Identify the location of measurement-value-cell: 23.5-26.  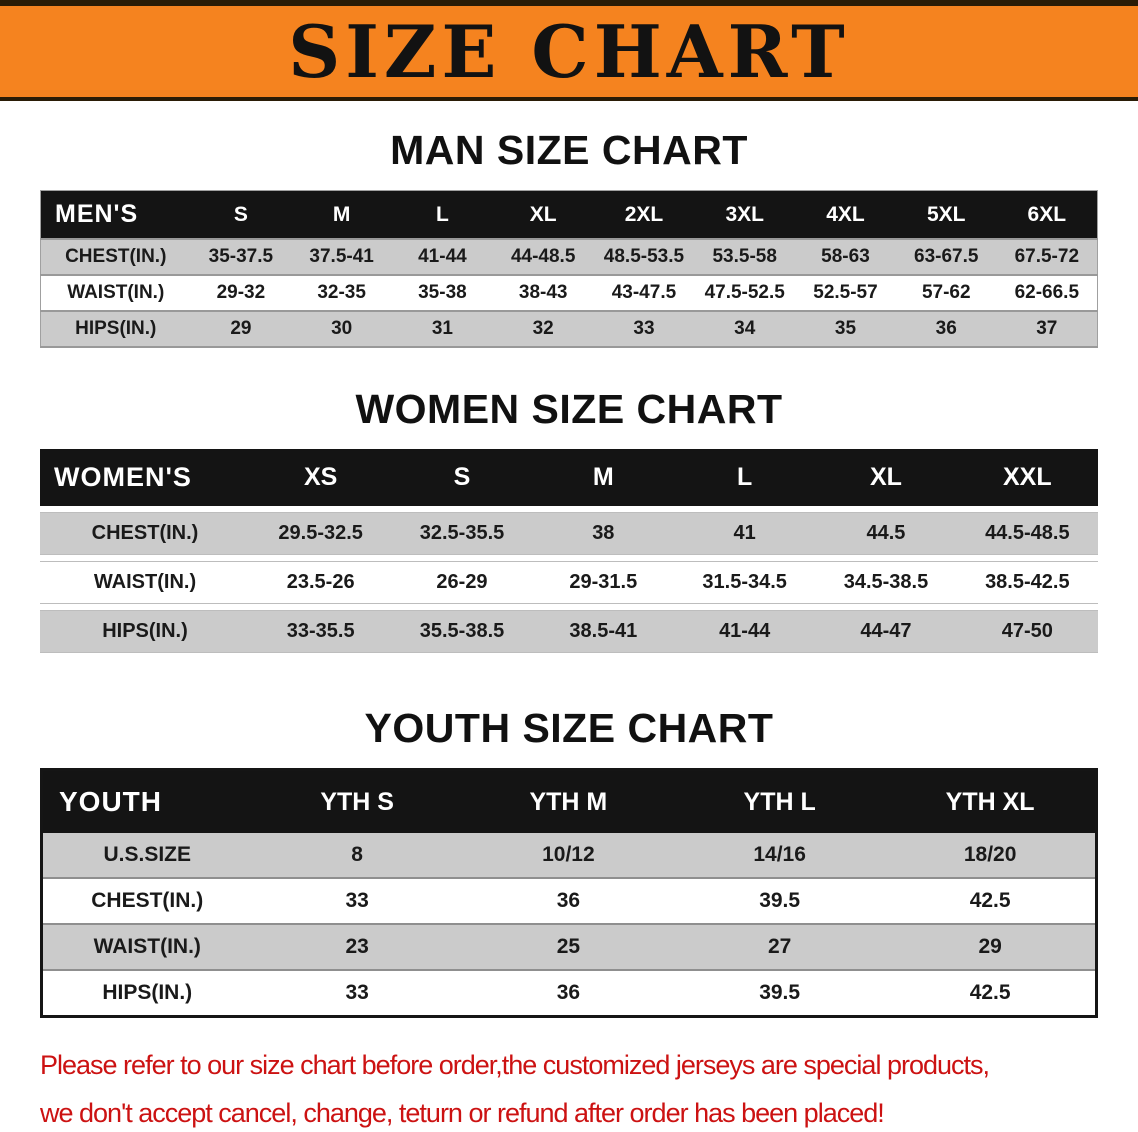
(321, 582).